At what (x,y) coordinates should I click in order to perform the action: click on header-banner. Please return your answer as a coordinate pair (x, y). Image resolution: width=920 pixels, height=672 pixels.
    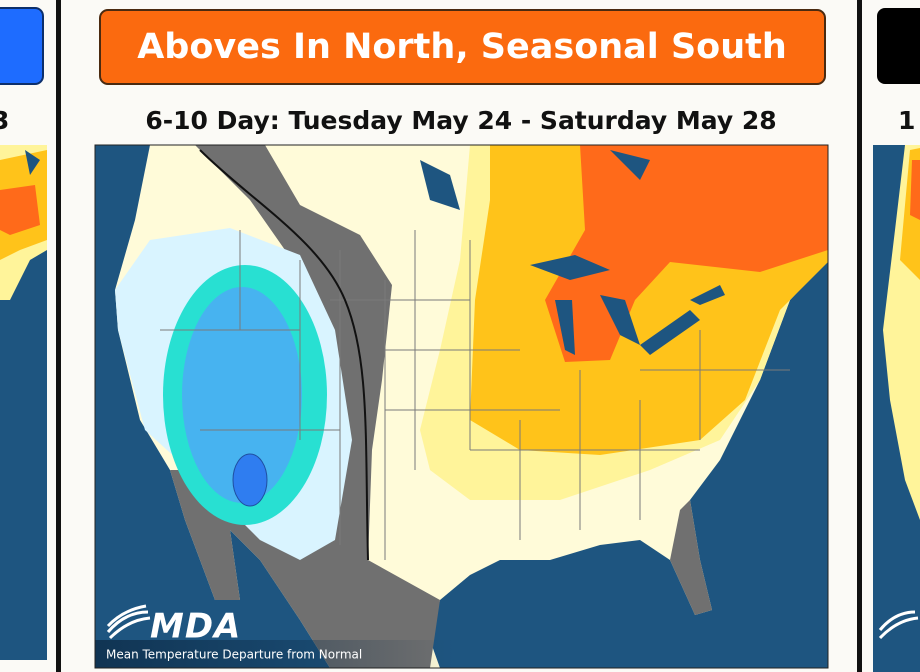
    Looking at the image, I should click on (462, 47).